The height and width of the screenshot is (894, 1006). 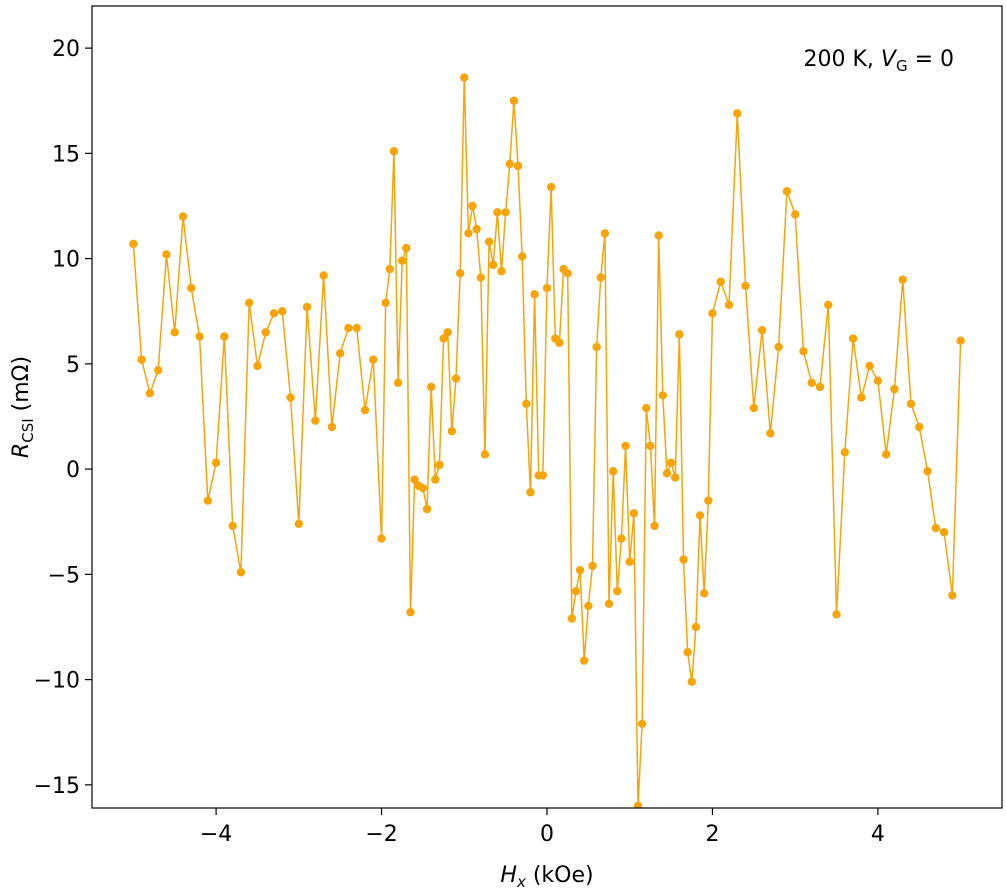 What do you see at coordinates (889, 59) in the screenshot?
I see `annotation-gate-symbol: V` at bounding box center [889, 59].